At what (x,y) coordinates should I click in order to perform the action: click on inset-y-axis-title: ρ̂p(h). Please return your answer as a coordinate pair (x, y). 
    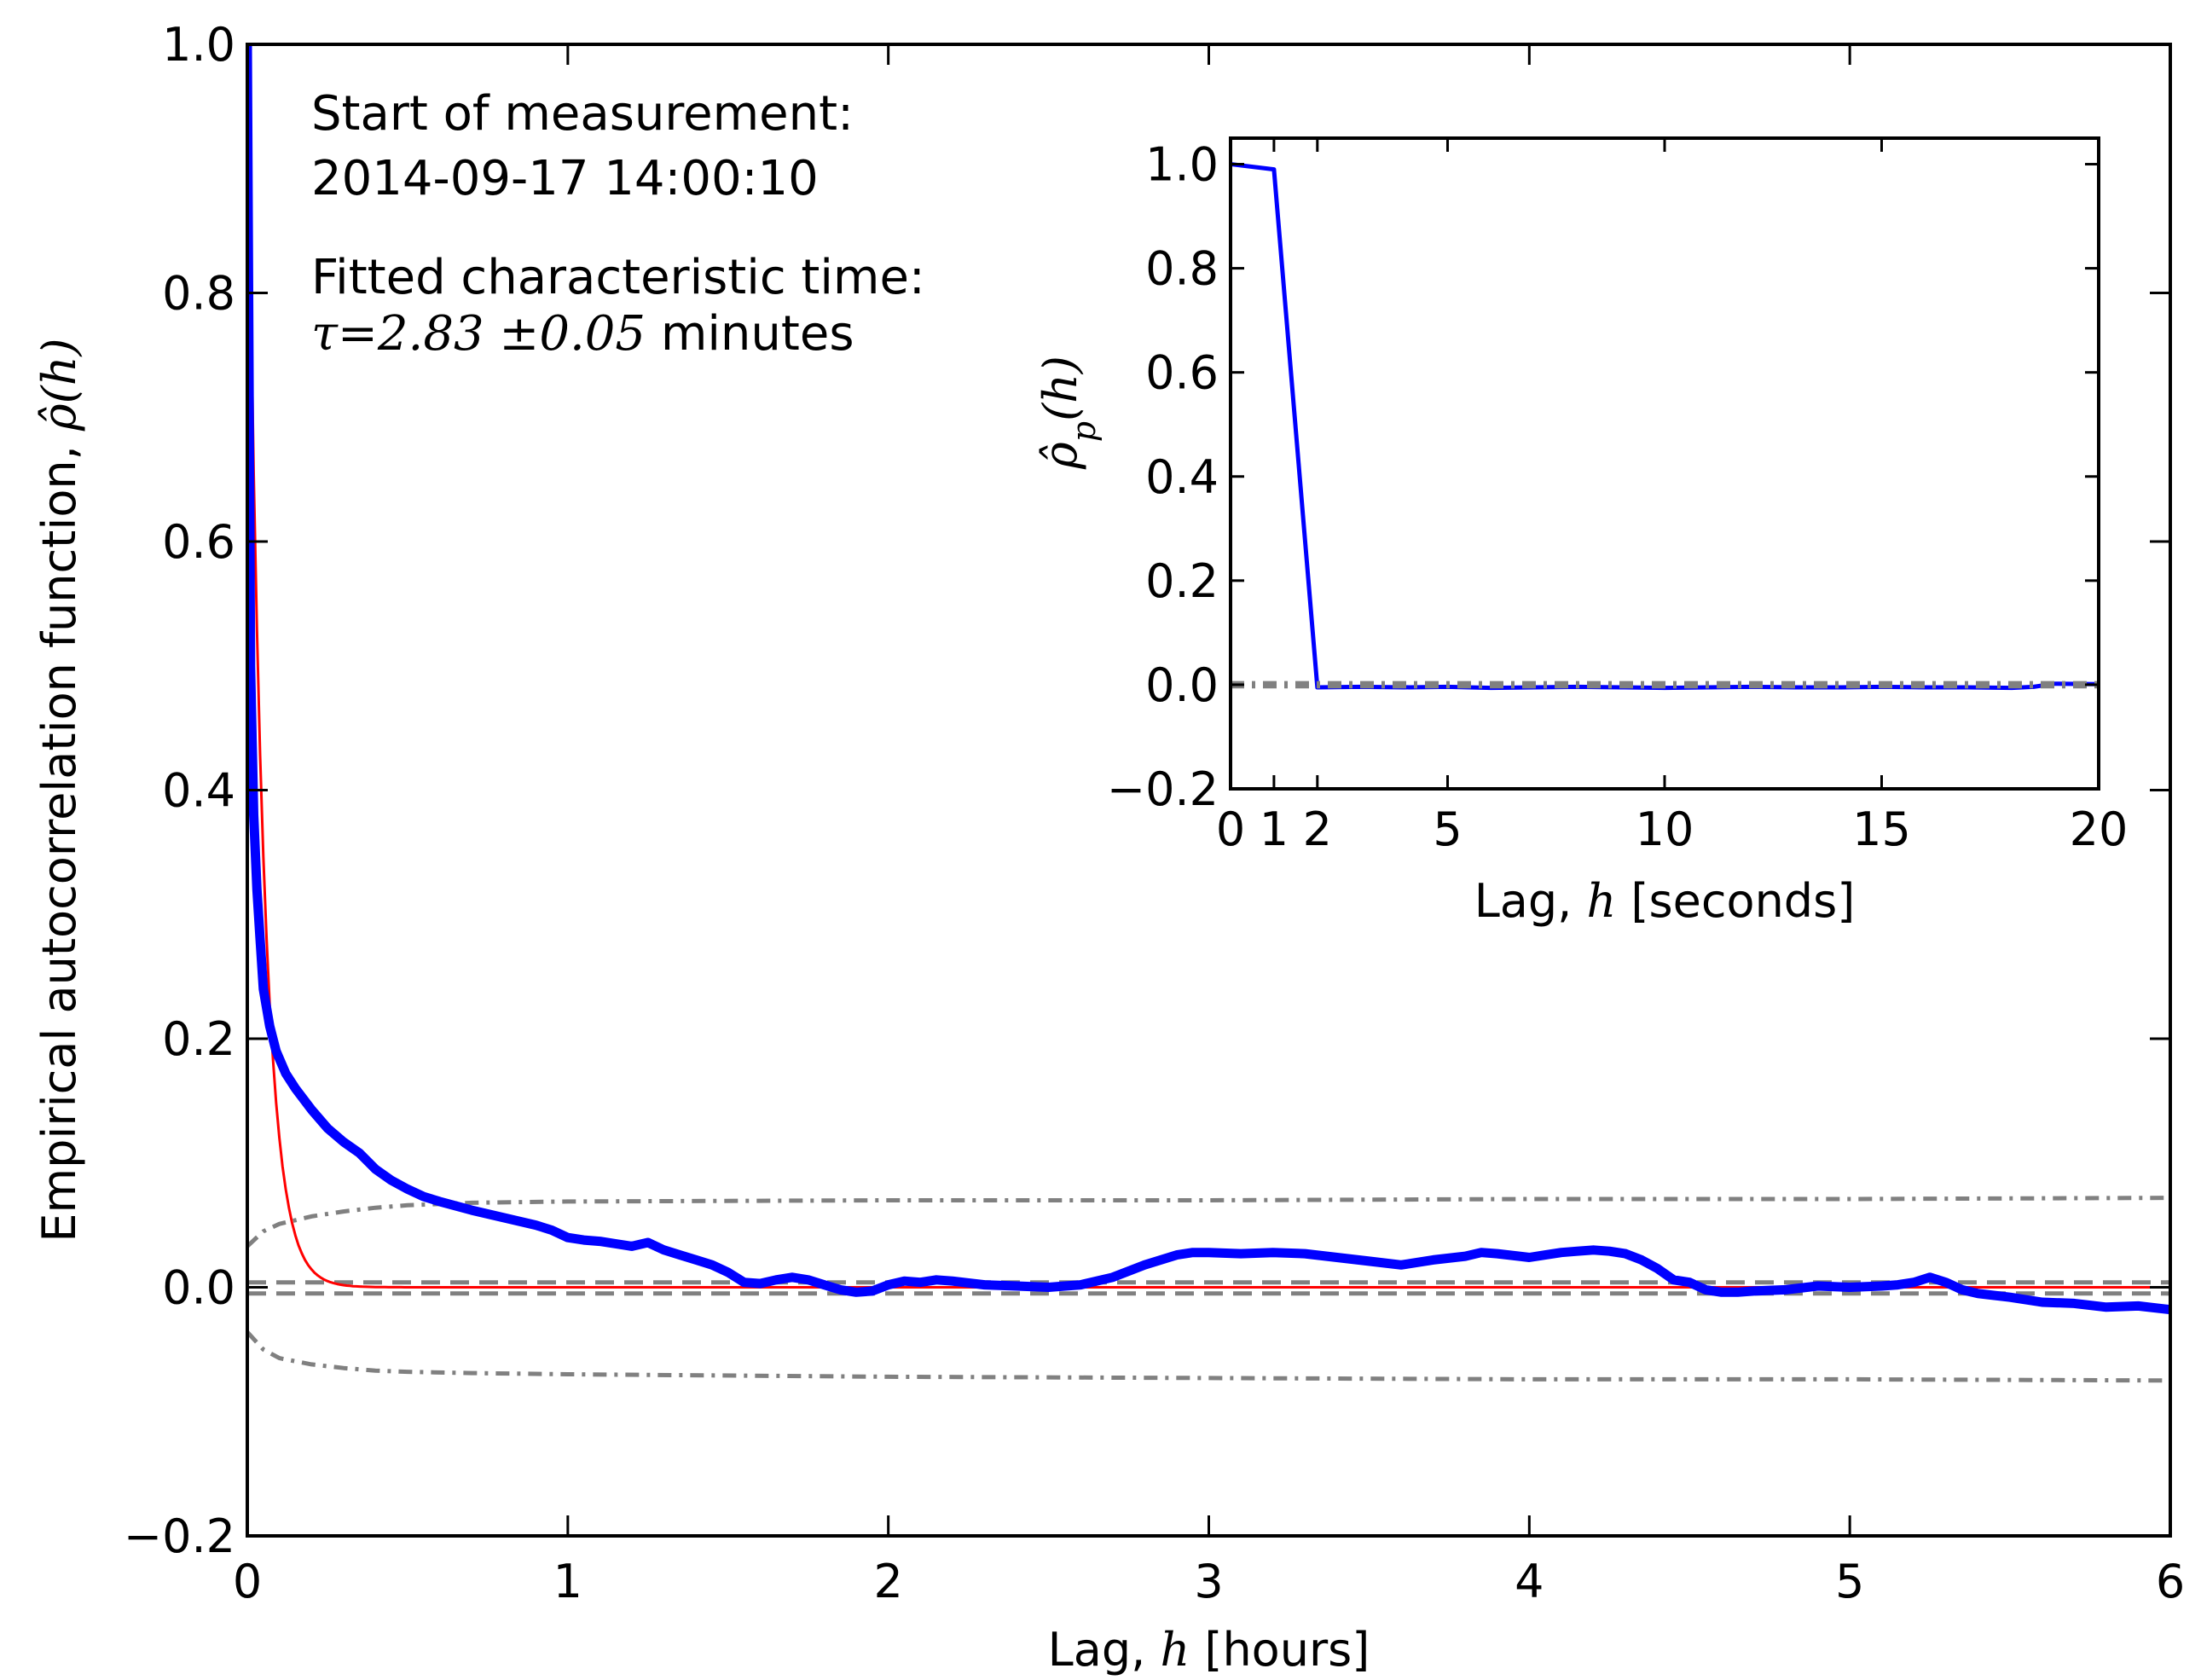
    Looking at the image, I should click on (1068, 413).